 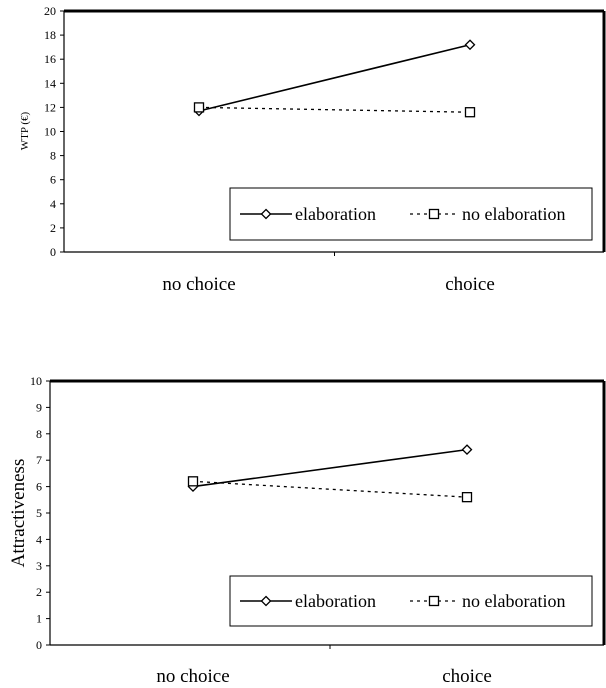 What do you see at coordinates (50, 59) in the screenshot?
I see `y-tick-label: 16` at bounding box center [50, 59].